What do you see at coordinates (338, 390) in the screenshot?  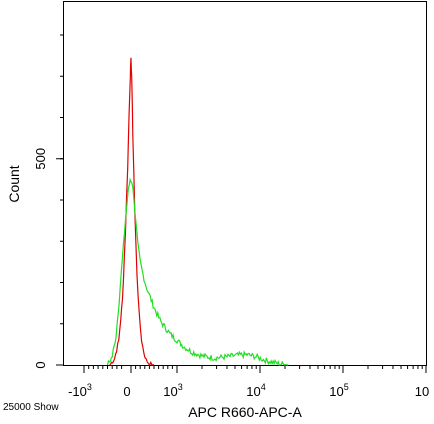 I see `x-tick-label: 10⁵` at bounding box center [338, 390].